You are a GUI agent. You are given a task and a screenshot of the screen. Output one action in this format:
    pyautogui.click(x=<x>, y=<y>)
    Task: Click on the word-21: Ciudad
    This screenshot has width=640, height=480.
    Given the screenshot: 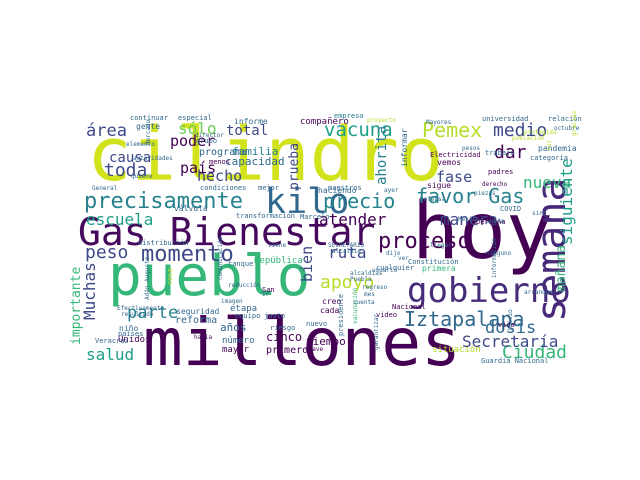 What is the action you would take?
    pyautogui.click(x=534, y=352)
    